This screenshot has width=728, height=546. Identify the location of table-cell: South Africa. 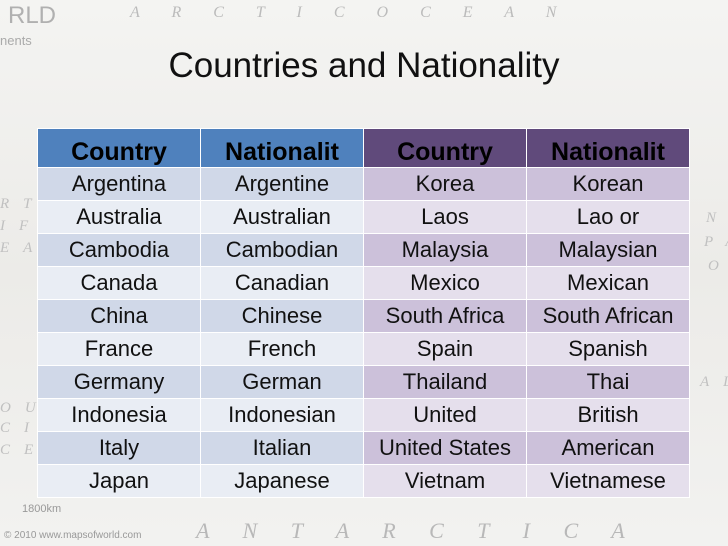
(445, 316).